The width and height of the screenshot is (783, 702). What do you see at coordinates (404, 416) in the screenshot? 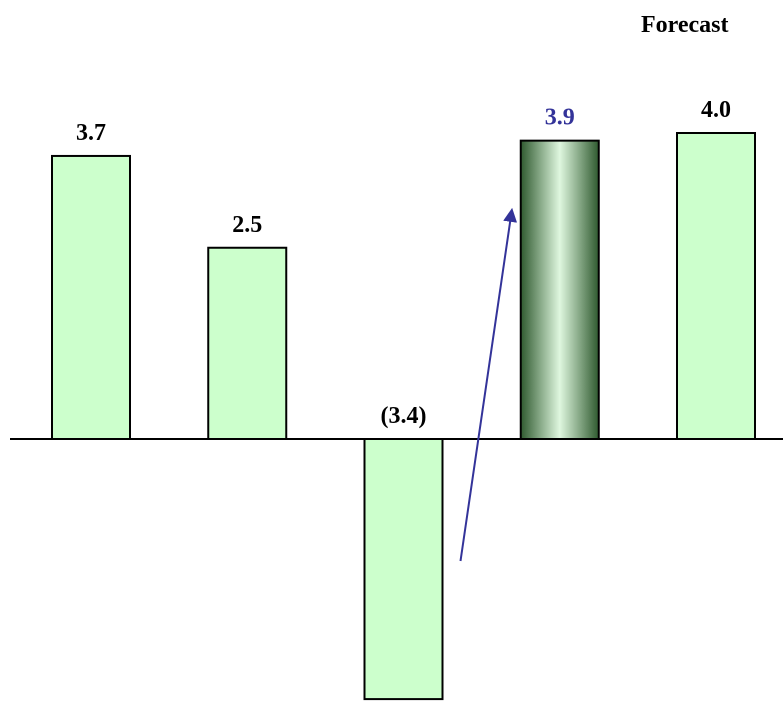
I see `value-label-3: (3.4)` at bounding box center [404, 416].